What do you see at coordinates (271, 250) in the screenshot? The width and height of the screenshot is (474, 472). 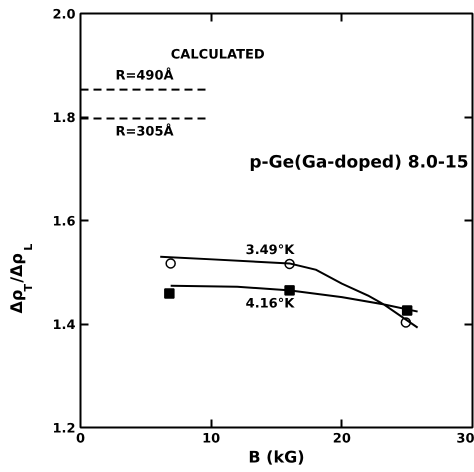 I see `series-label: 3.49°K` at bounding box center [271, 250].